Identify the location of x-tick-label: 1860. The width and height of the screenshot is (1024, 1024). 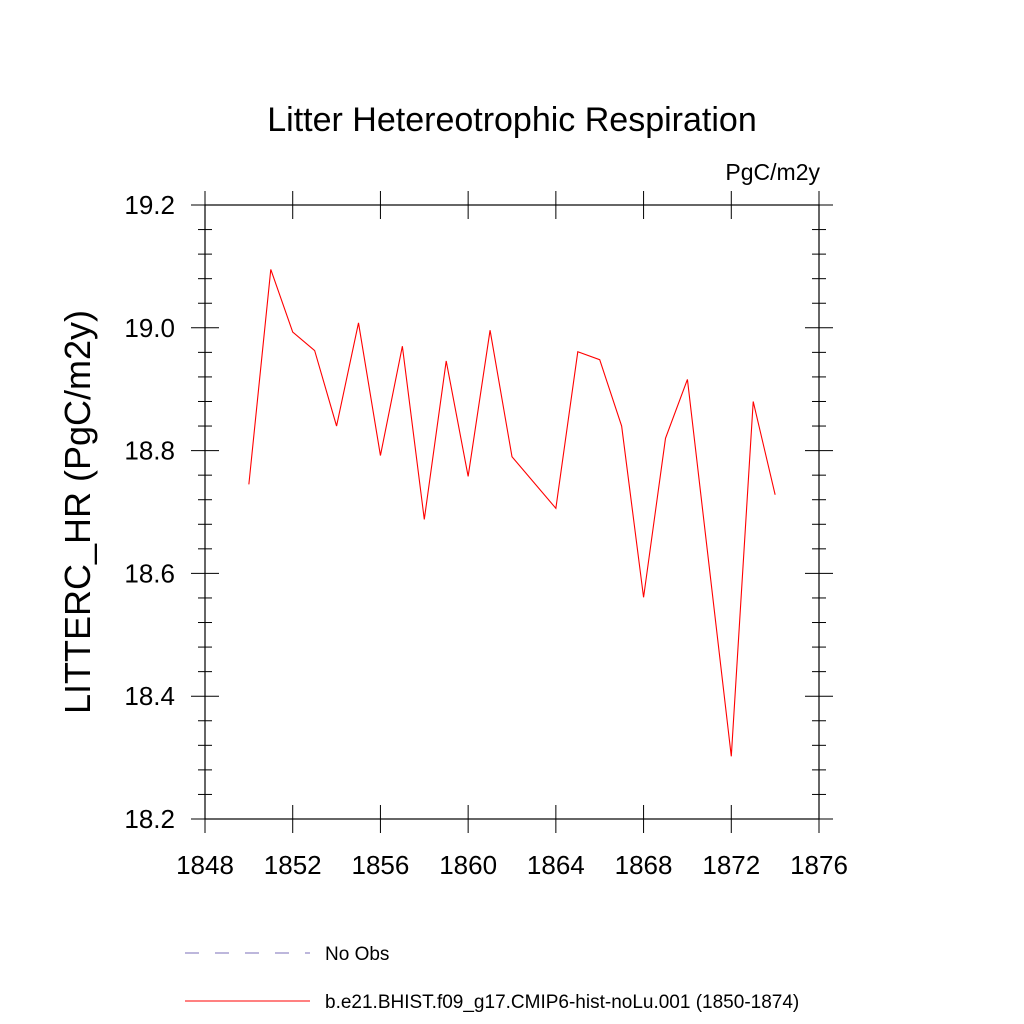
(468, 865).